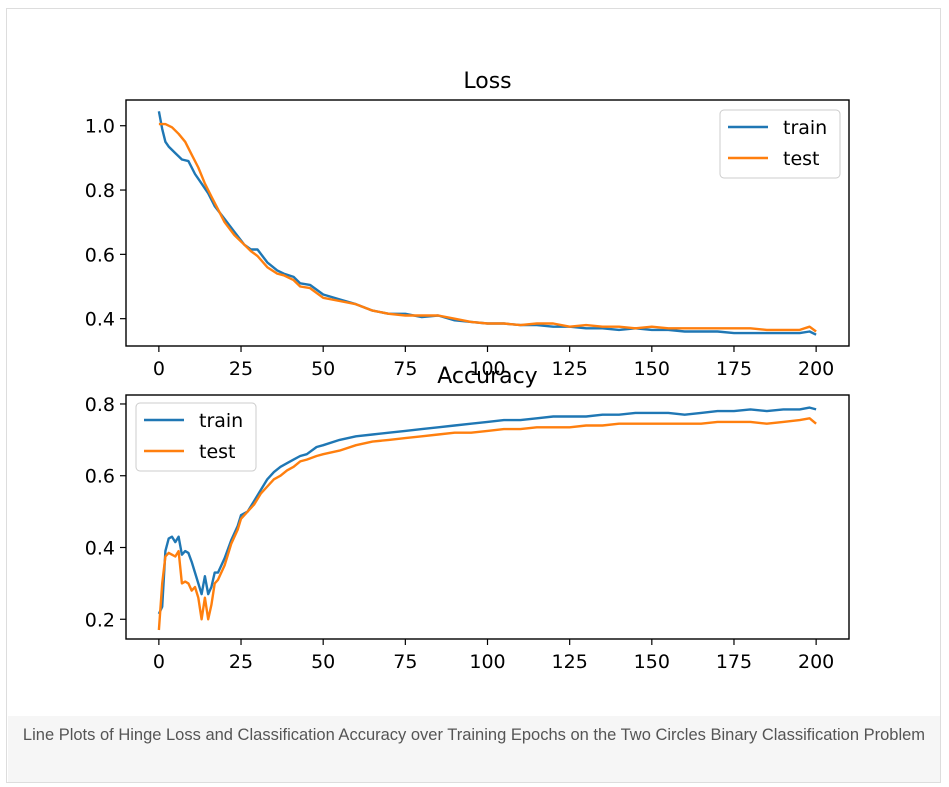 The width and height of the screenshot is (949, 787). I want to click on loss-xtick-label: 100, so click(487, 369).